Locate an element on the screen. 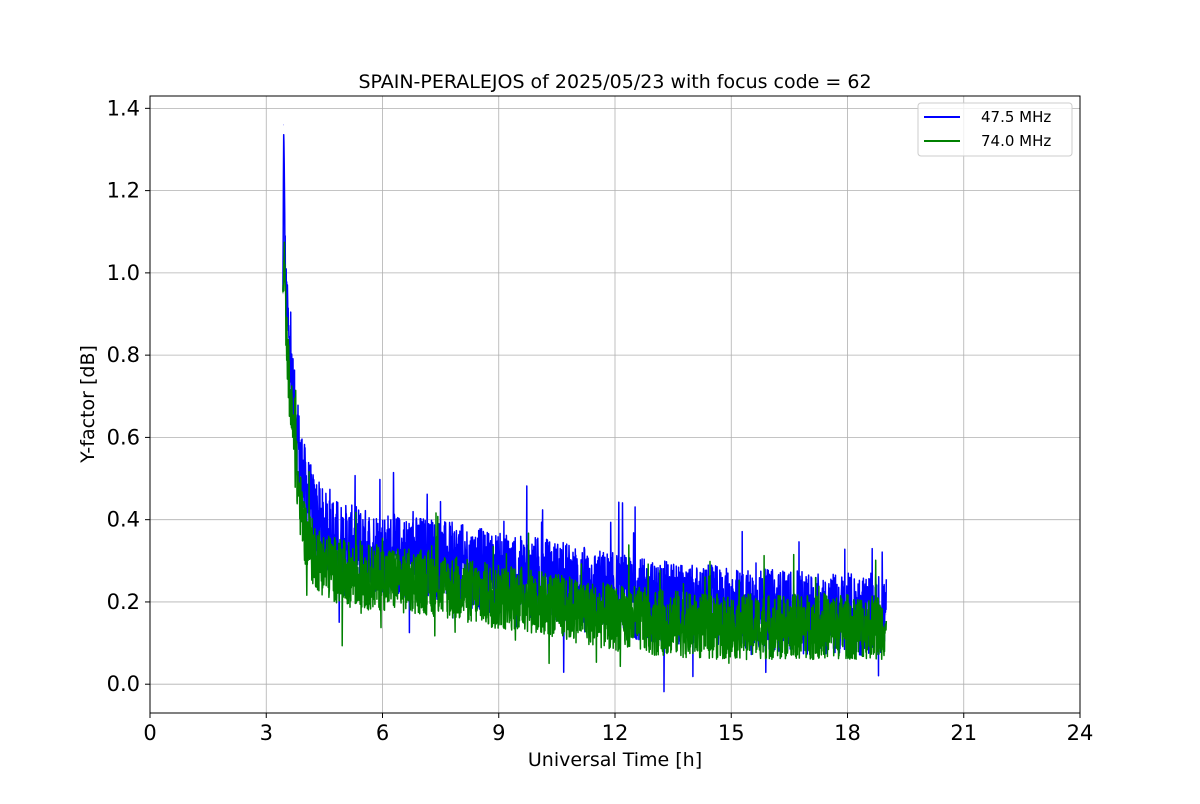 The image size is (1200, 804). legend-label-74-0-mhz: 74.0 MHz is located at coordinates (1016, 141).